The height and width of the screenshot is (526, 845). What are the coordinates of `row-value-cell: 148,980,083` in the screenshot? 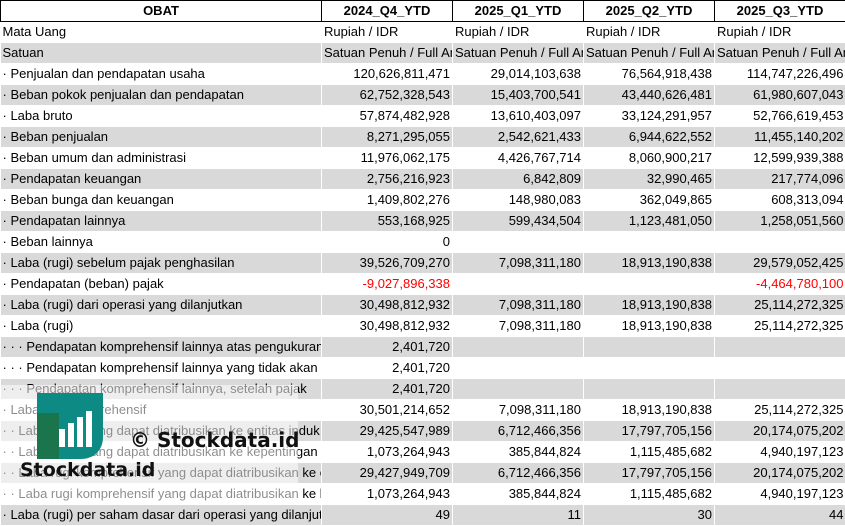 It's located at (518, 200).